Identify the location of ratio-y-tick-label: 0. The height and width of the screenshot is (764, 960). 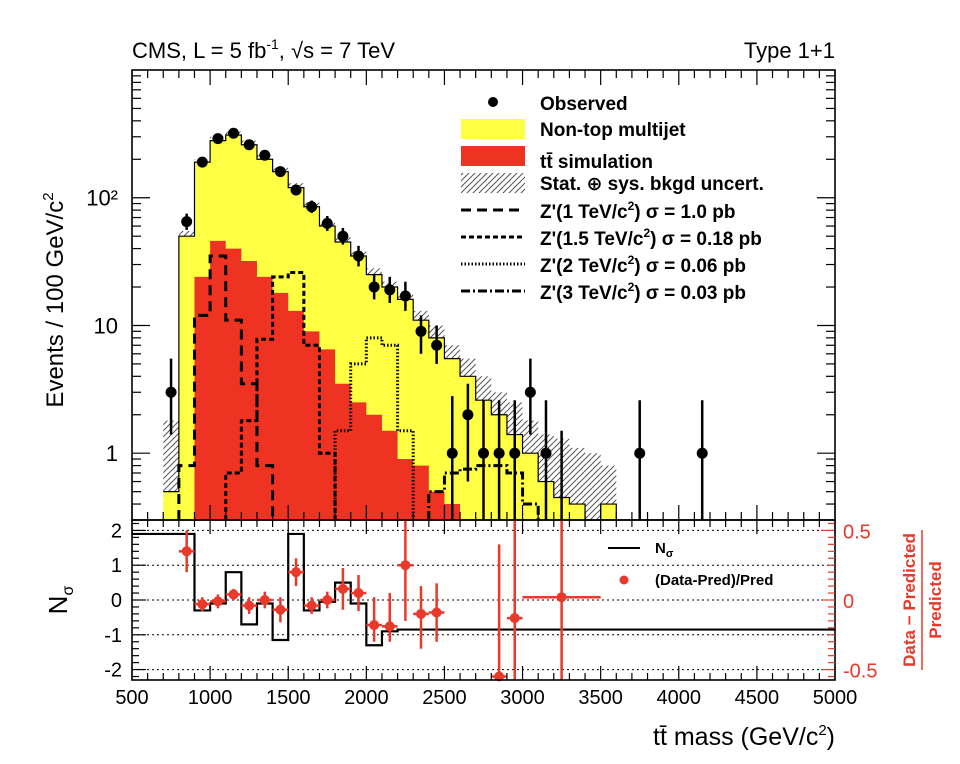
(116, 601).